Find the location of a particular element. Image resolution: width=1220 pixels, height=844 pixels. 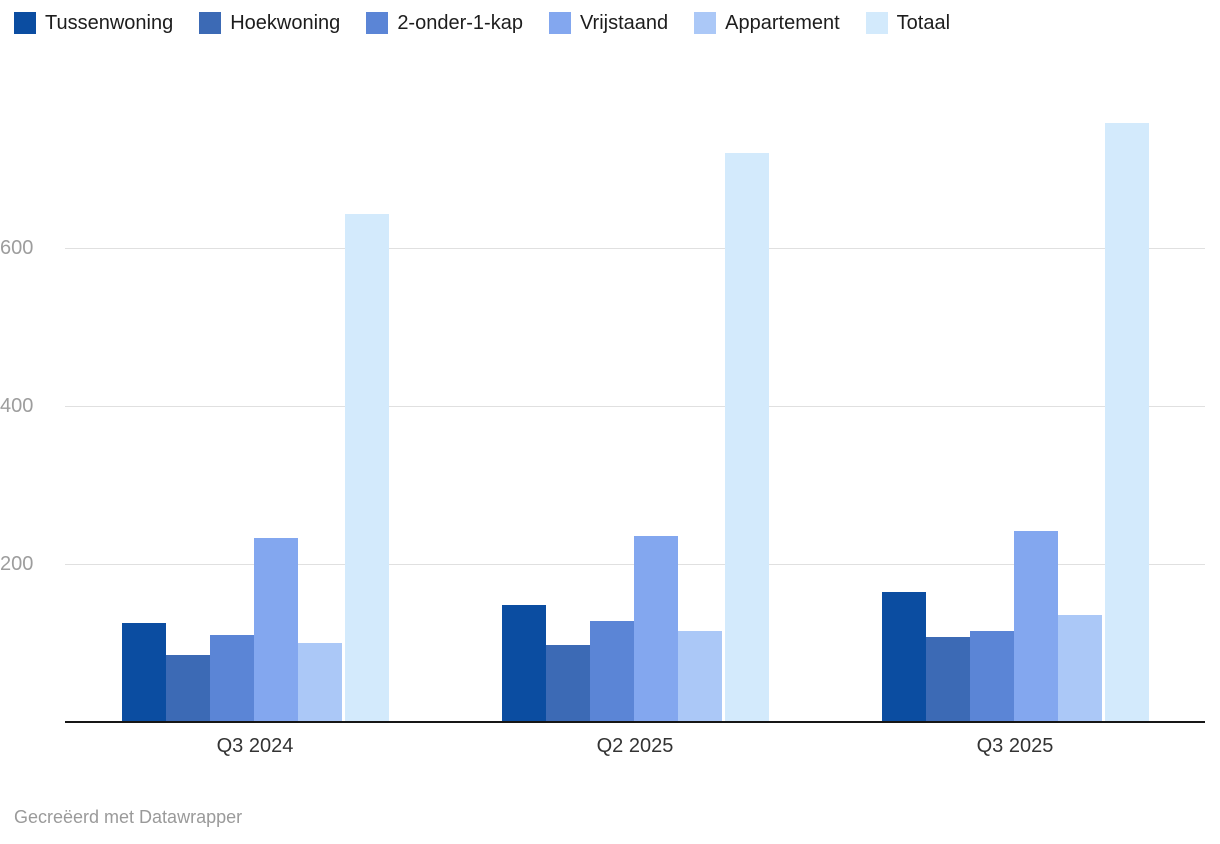

y-tick-label: 400 is located at coordinates (17, 406).